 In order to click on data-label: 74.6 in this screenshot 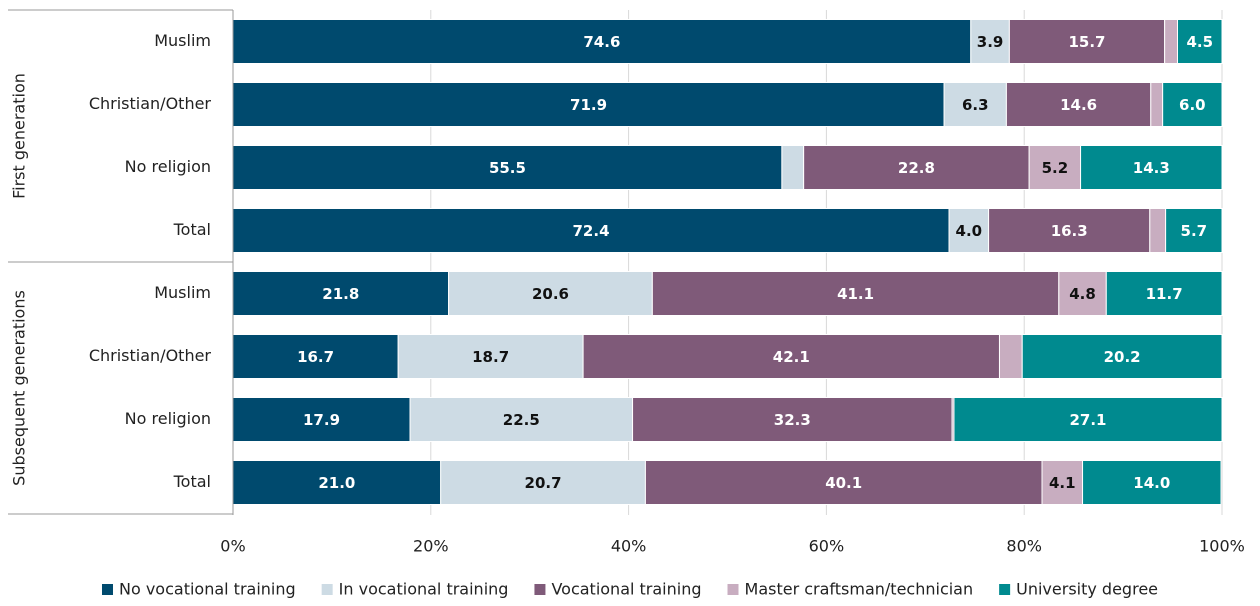, I will do `click(601, 42)`.